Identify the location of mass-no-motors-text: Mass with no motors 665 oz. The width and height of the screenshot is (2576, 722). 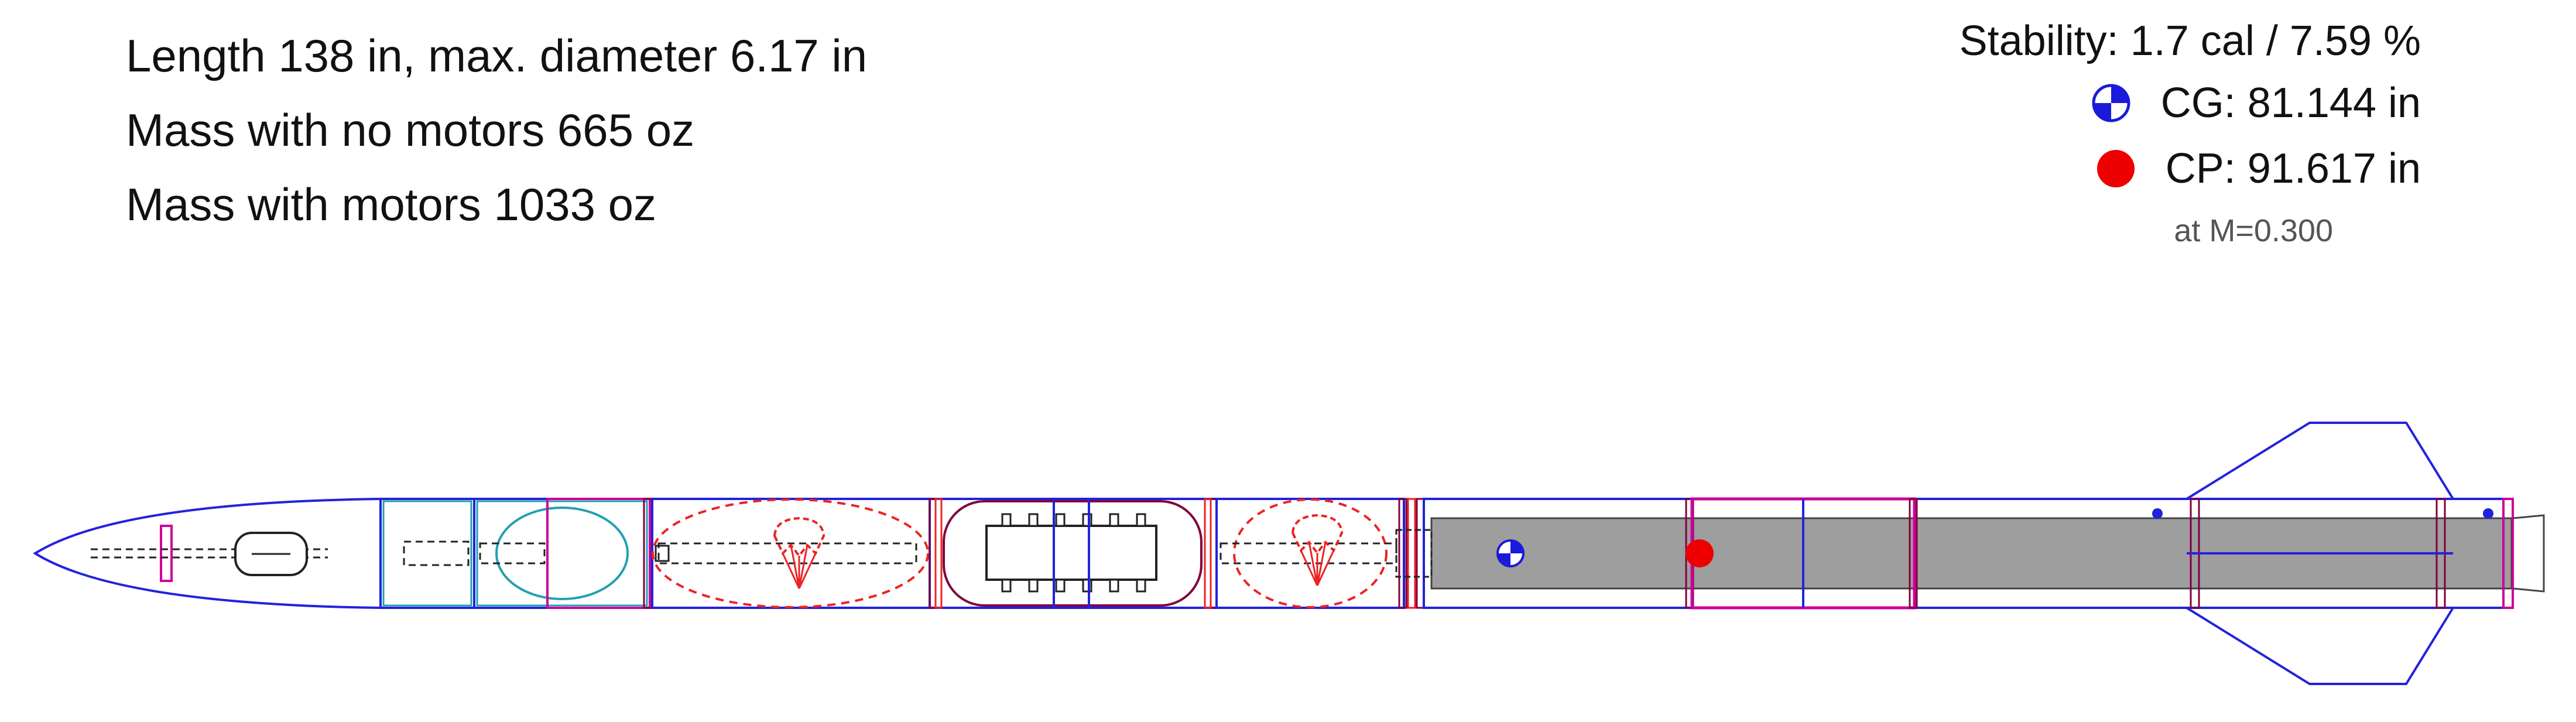
(410, 130).